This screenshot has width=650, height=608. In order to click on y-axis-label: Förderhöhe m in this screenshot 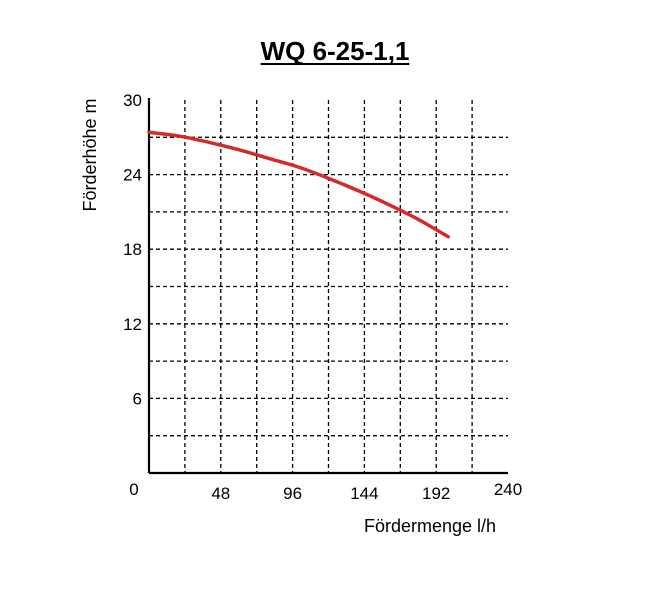, I will do `click(90, 154)`.